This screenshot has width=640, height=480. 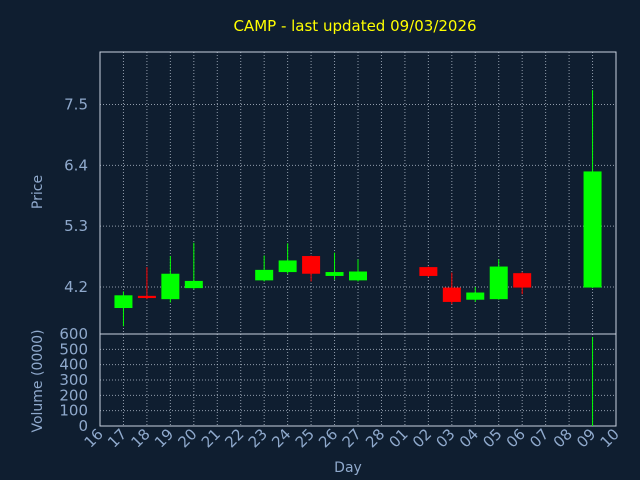 I want to click on day-axis-label: Day, so click(x=348, y=468).